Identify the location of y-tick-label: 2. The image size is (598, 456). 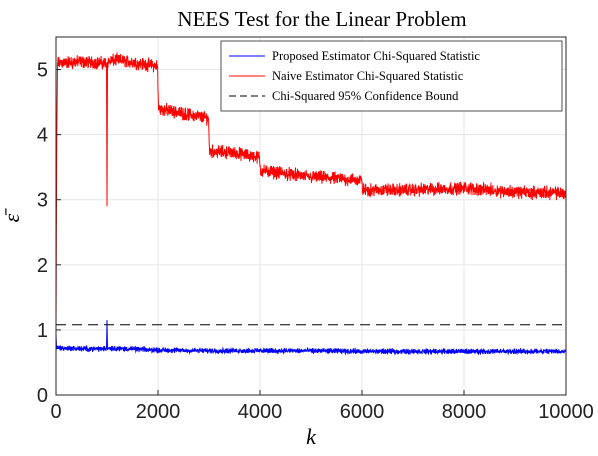
(42, 266).